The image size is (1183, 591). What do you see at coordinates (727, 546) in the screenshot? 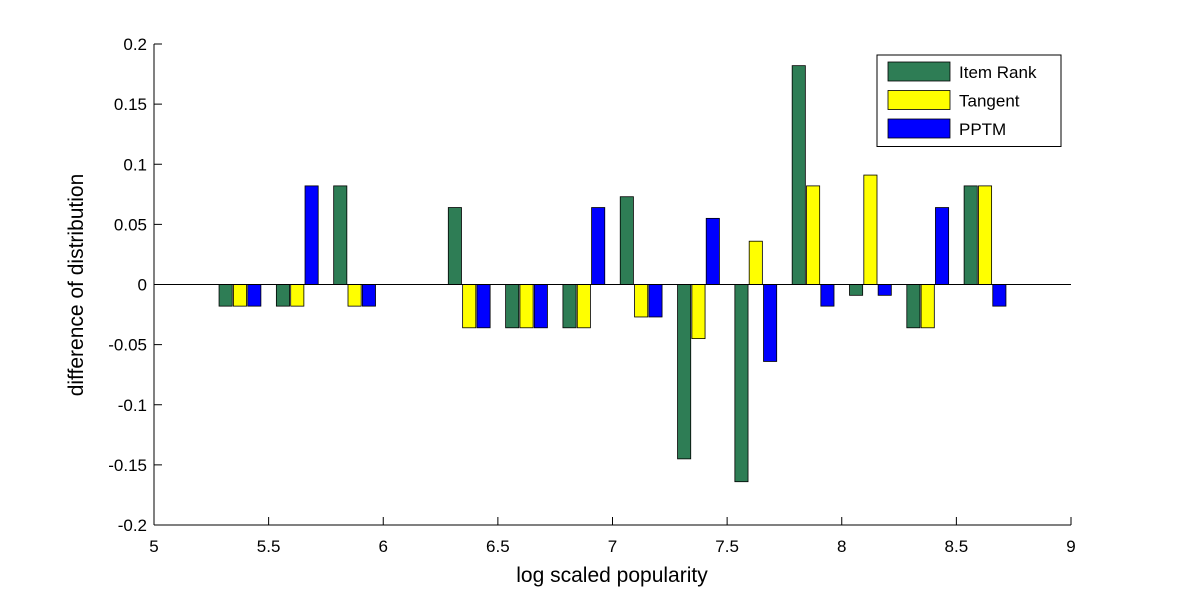
I see `x-tick-label: 7.5` at bounding box center [727, 546].